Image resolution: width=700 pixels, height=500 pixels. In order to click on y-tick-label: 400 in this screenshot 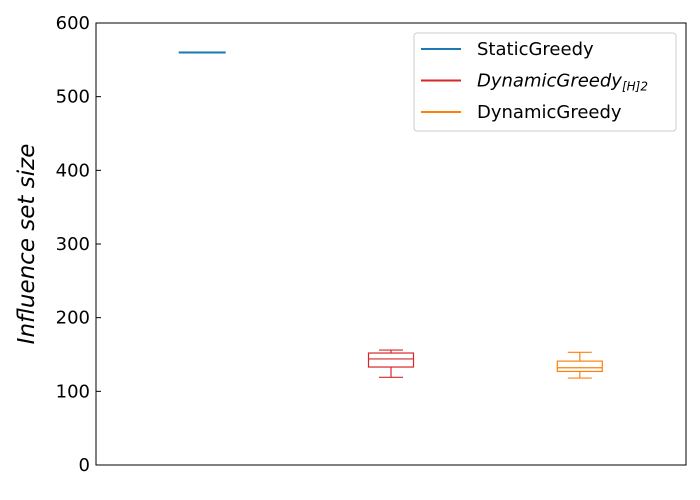, I will do `click(73, 170)`.